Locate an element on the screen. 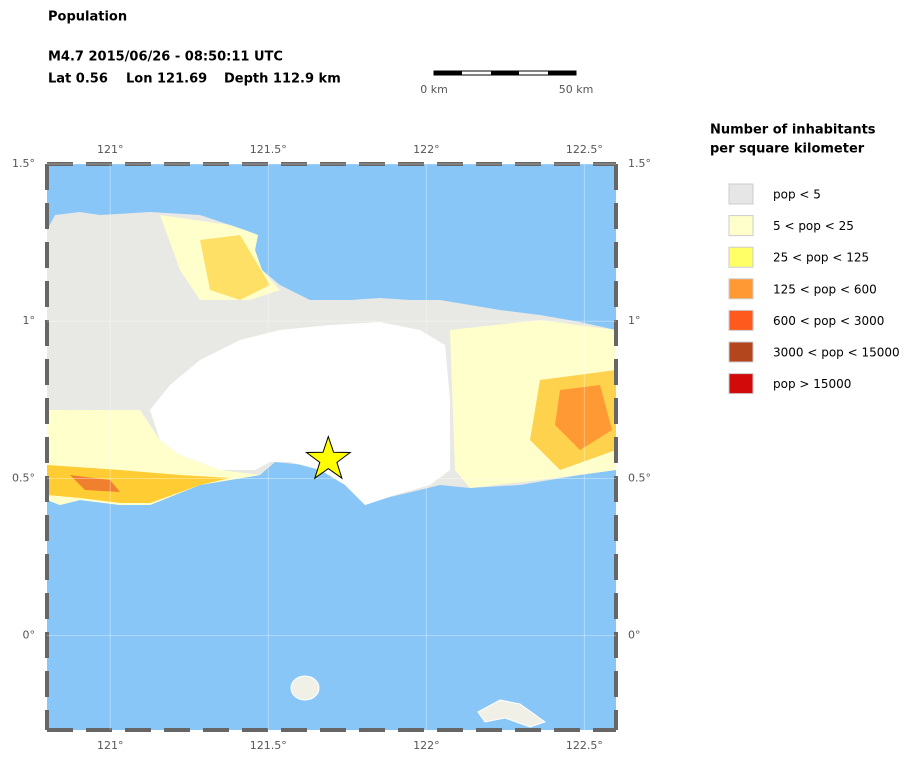  scale-start: 0 km is located at coordinates (434, 89).